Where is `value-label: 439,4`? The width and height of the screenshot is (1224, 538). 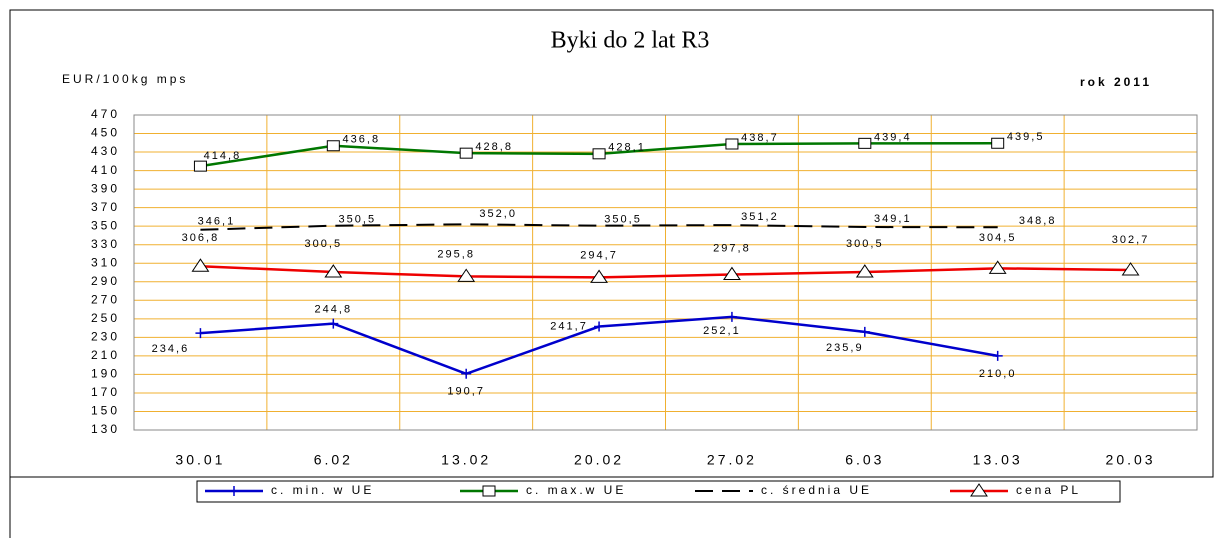
value-label: 439,4 is located at coordinates (893, 137).